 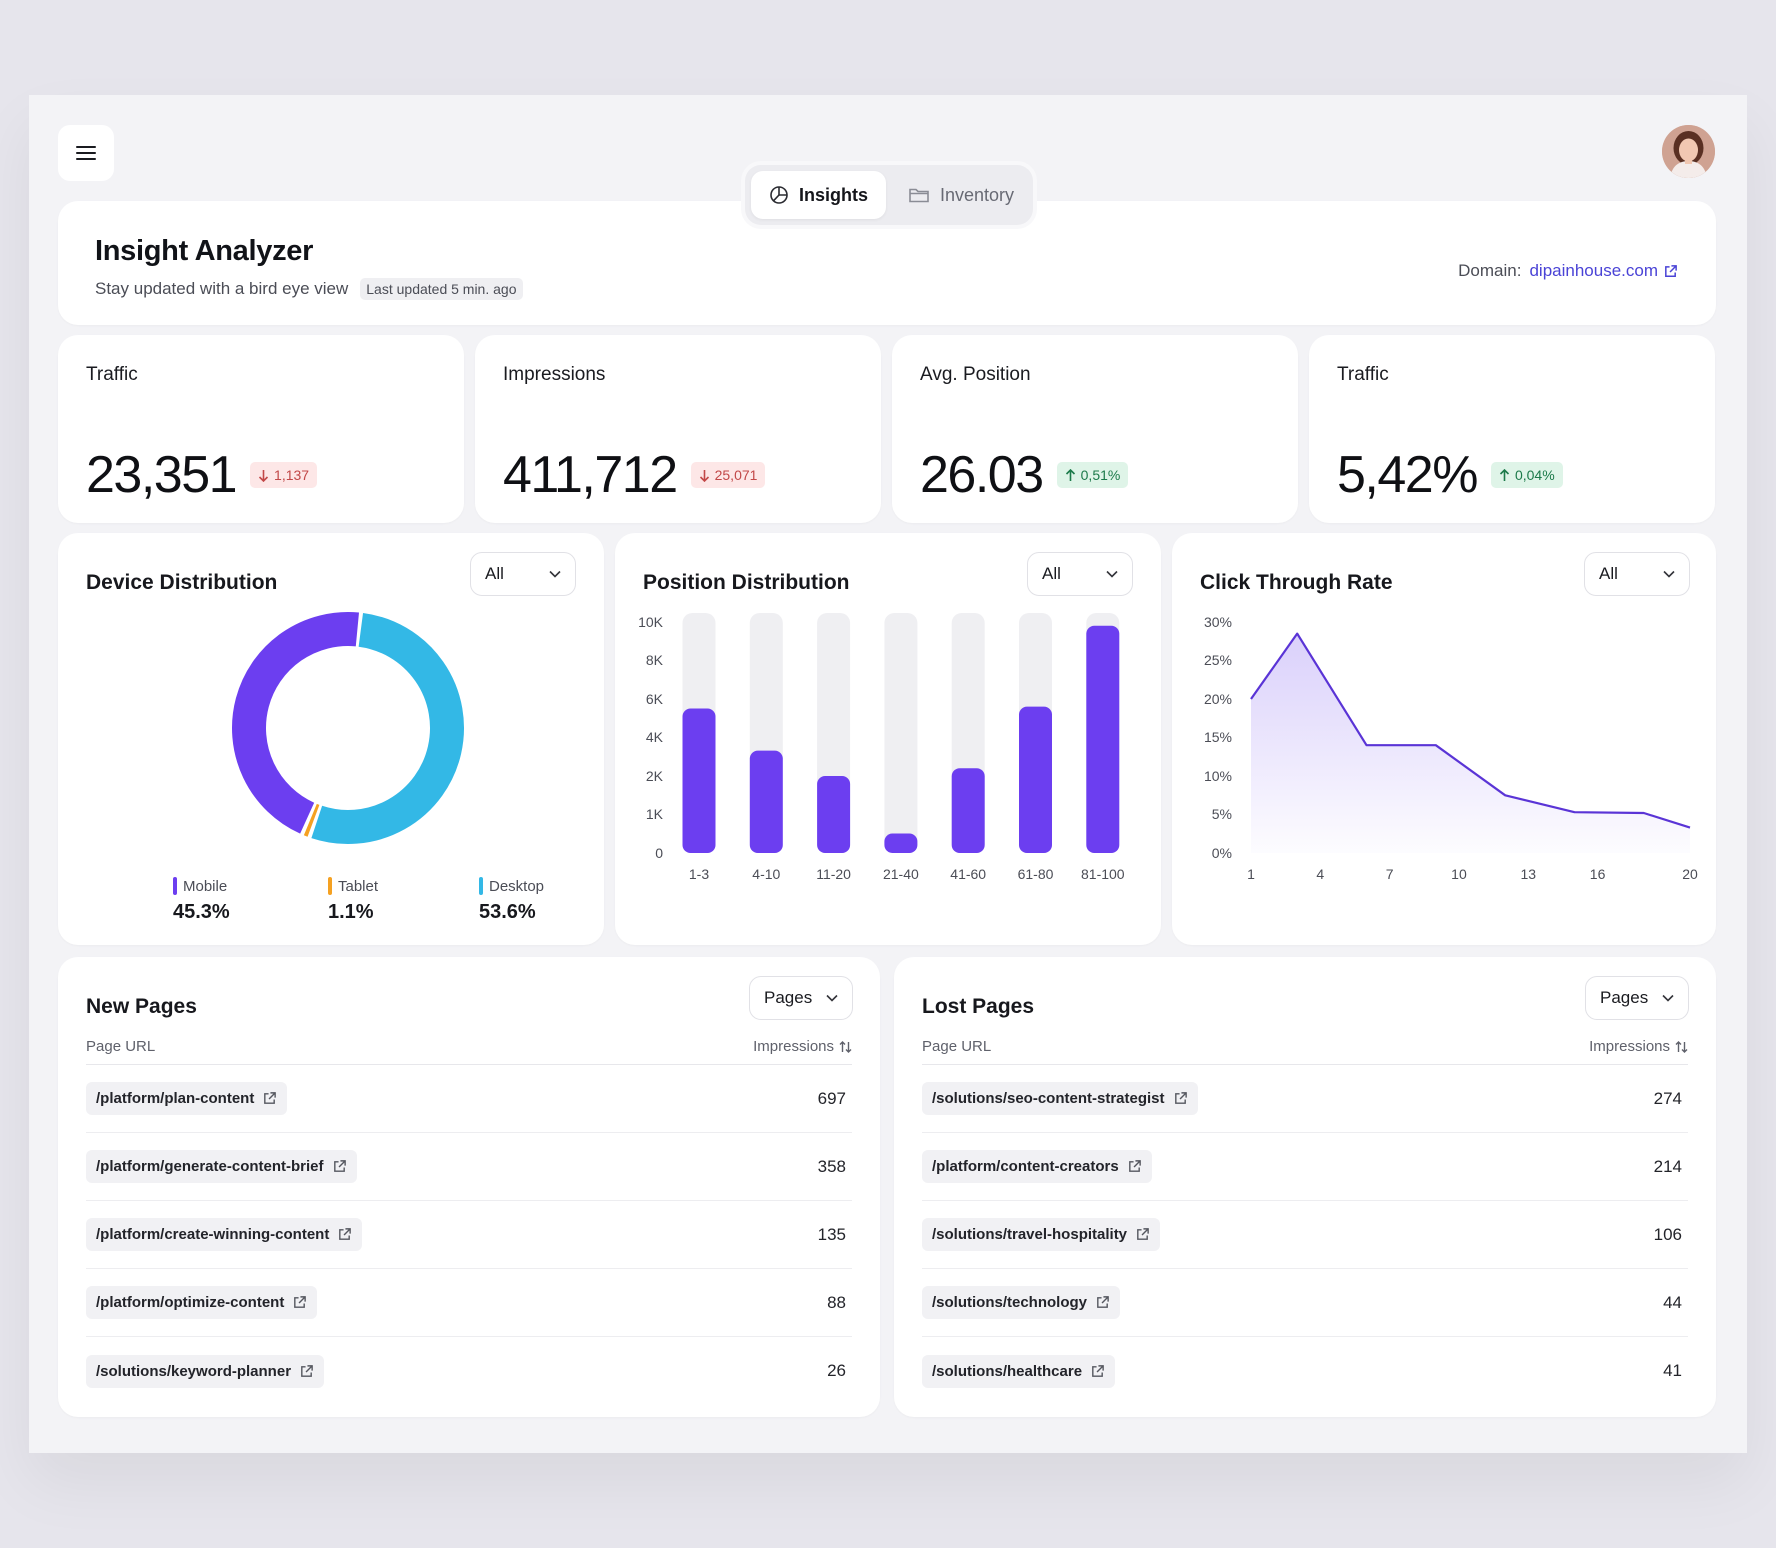 What do you see at coordinates (1051, 573) in the screenshot?
I see `select-value: All` at bounding box center [1051, 573].